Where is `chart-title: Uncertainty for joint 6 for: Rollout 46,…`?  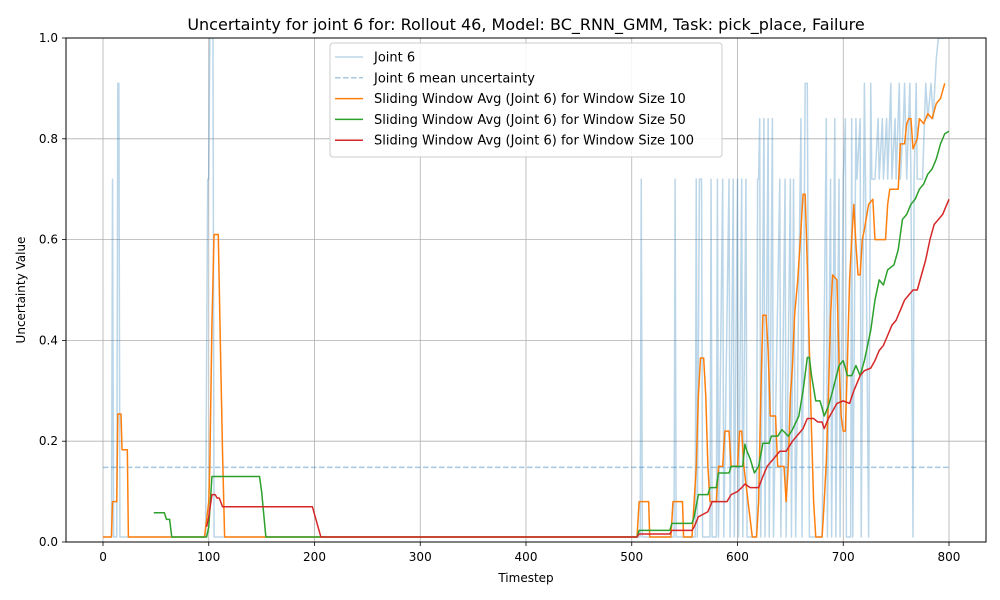
chart-title: Uncertainty for joint 6 for: Rollout 46,… is located at coordinates (525, 25).